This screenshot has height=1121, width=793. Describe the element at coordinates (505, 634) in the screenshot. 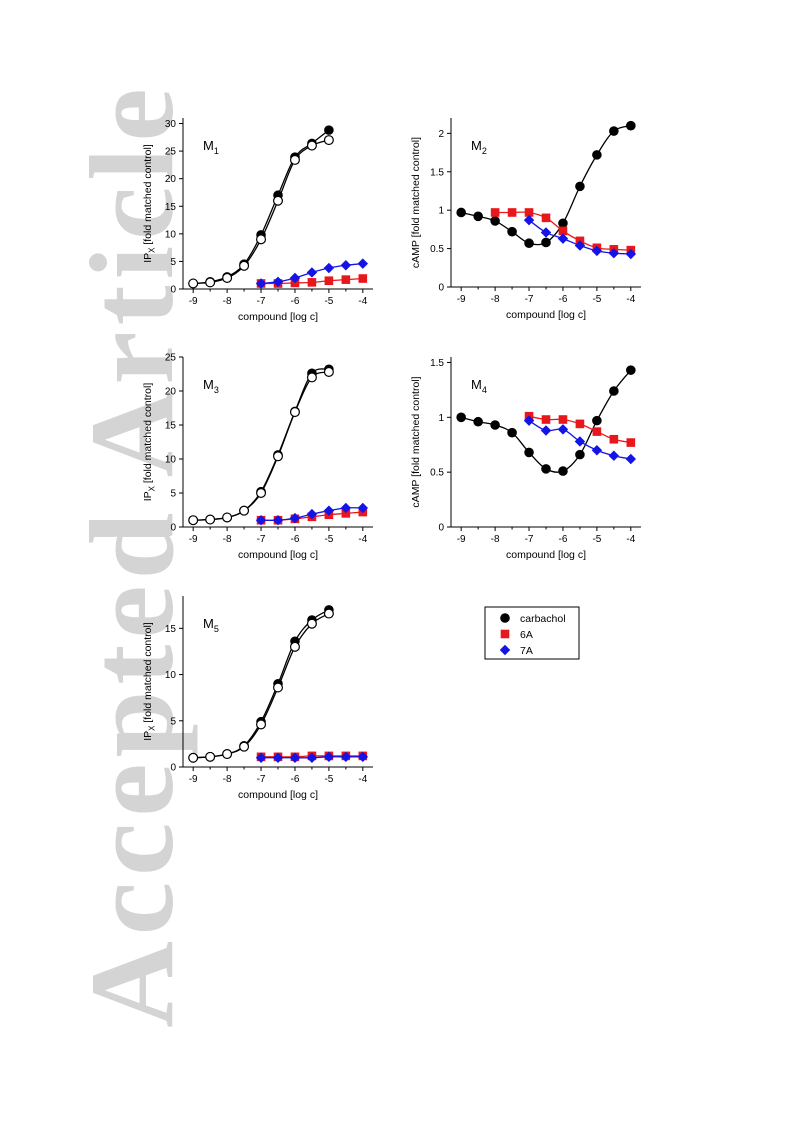

I see `legend-marker-6a` at that location.